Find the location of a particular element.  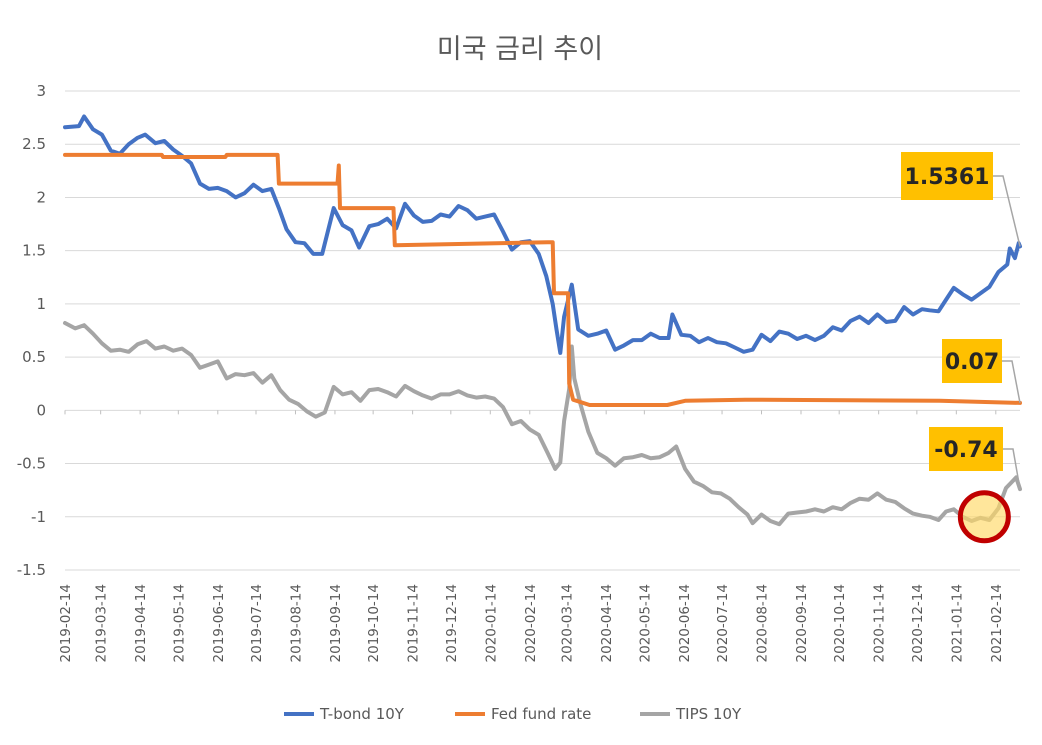

legend-label: T-bond 10Y is located at coordinates (362, 714).